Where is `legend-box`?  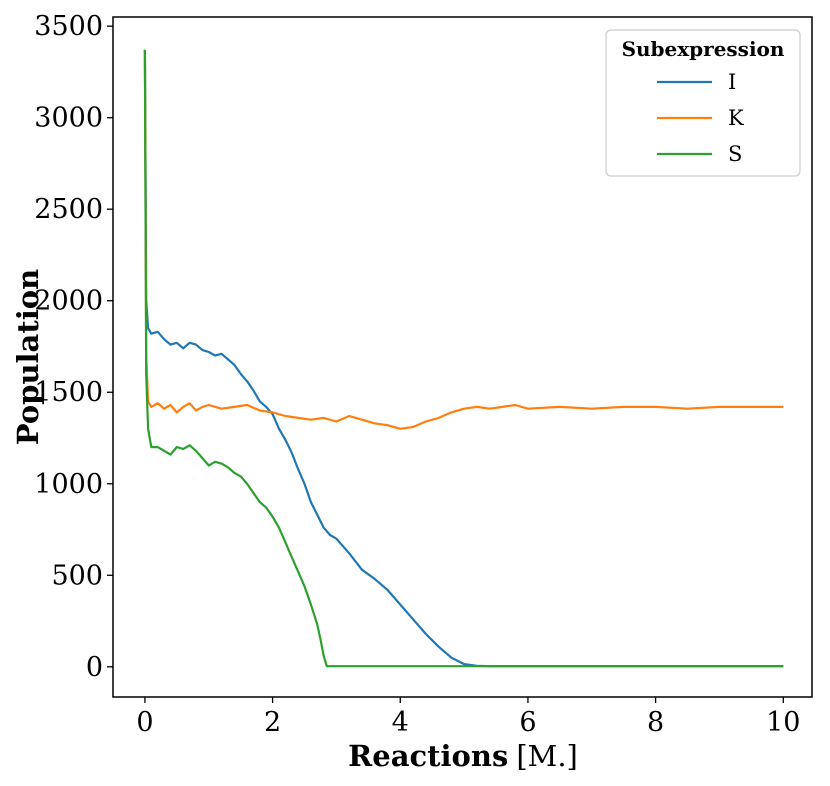
legend-box is located at coordinates (703, 103).